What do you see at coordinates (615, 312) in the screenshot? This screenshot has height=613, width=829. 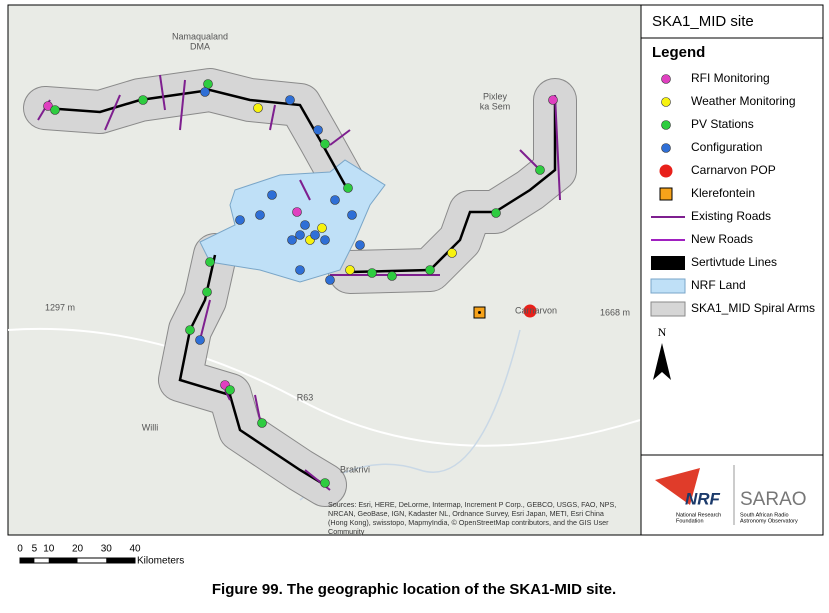 I see `place-label: 1668 m` at bounding box center [615, 312].